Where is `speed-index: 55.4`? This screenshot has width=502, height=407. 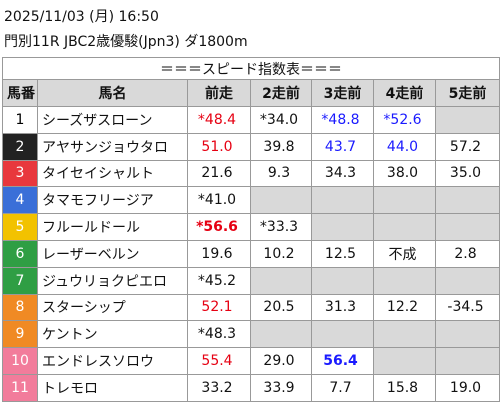
speed-index: 55.4 is located at coordinates (219, 361).